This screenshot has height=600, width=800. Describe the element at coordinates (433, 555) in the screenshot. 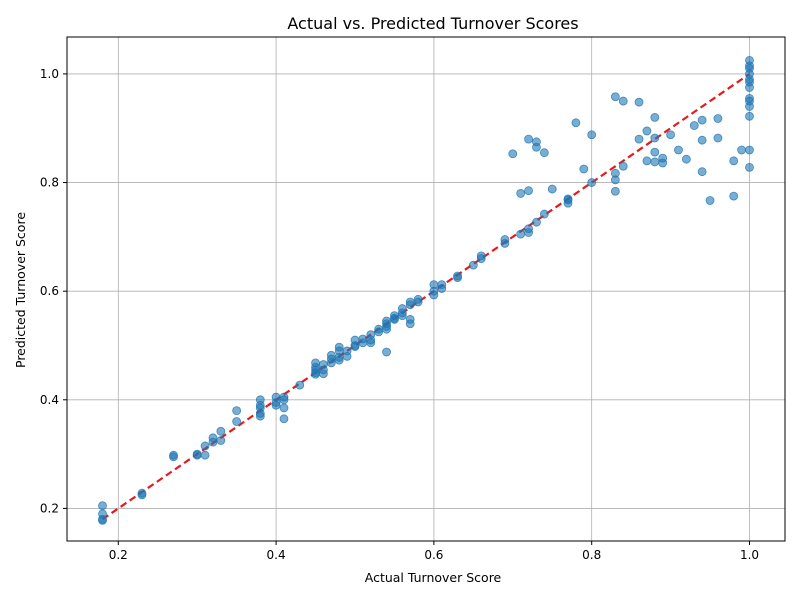

I see `x-tick-label: 0.6` at that location.